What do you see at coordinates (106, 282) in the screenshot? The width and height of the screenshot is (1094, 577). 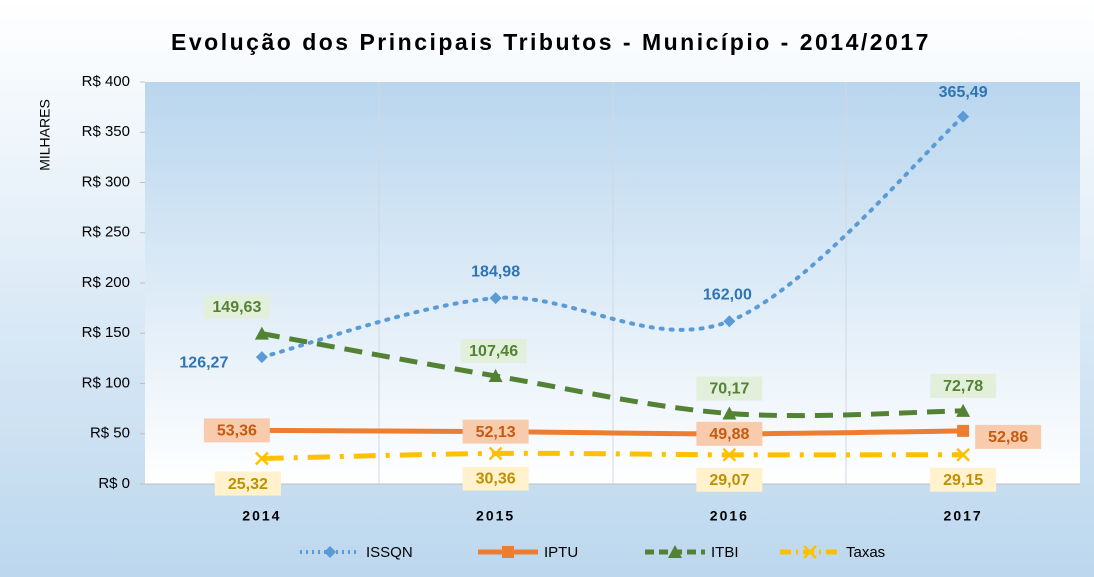 I see `y-tick-label: R$ 200` at bounding box center [106, 282].